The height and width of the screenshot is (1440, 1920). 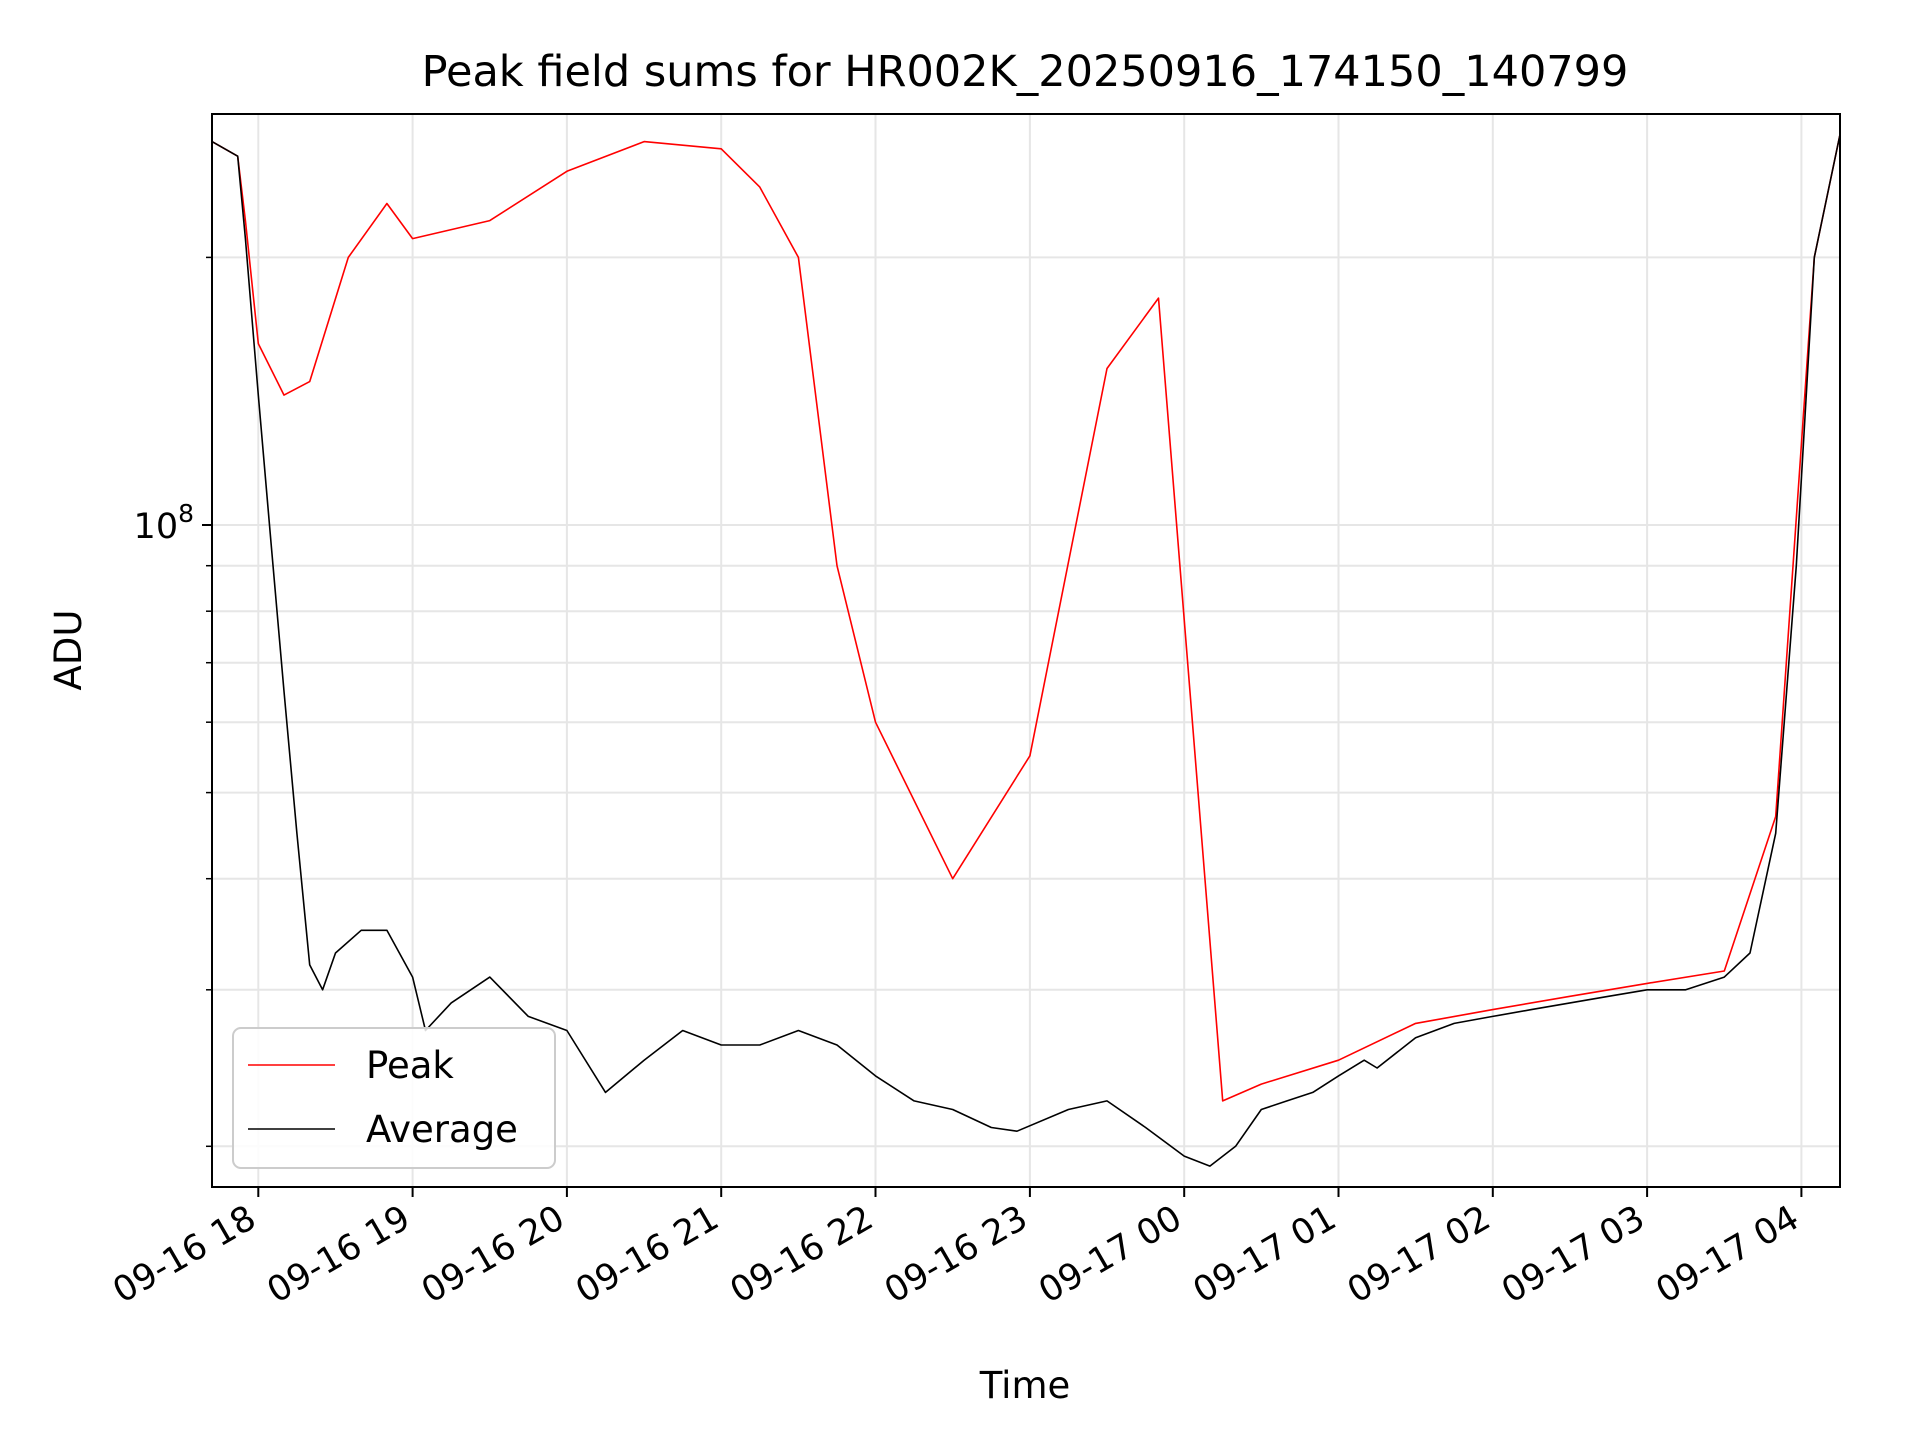 I want to click on legend-average-label: Average, so click(x=442, y=1129).